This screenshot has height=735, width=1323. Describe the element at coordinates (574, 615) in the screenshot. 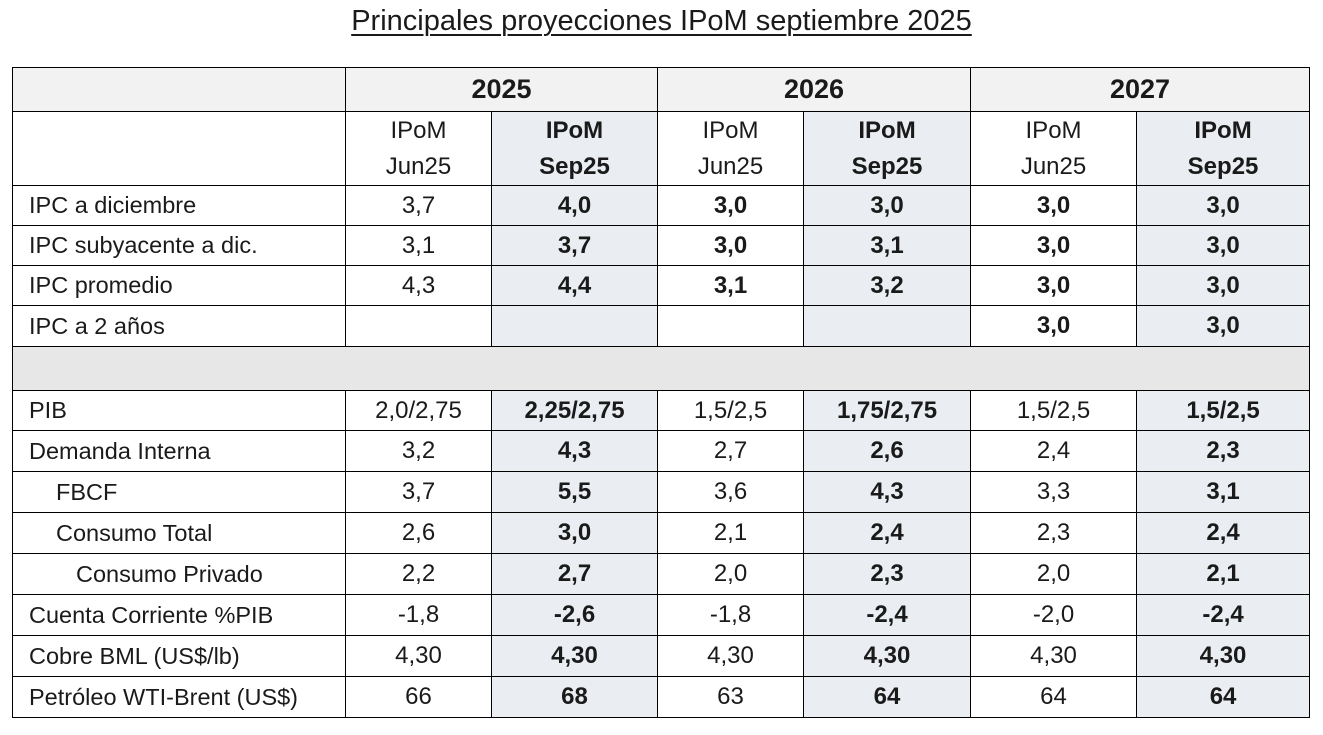

I see `value-cell: -2,6` at that location.